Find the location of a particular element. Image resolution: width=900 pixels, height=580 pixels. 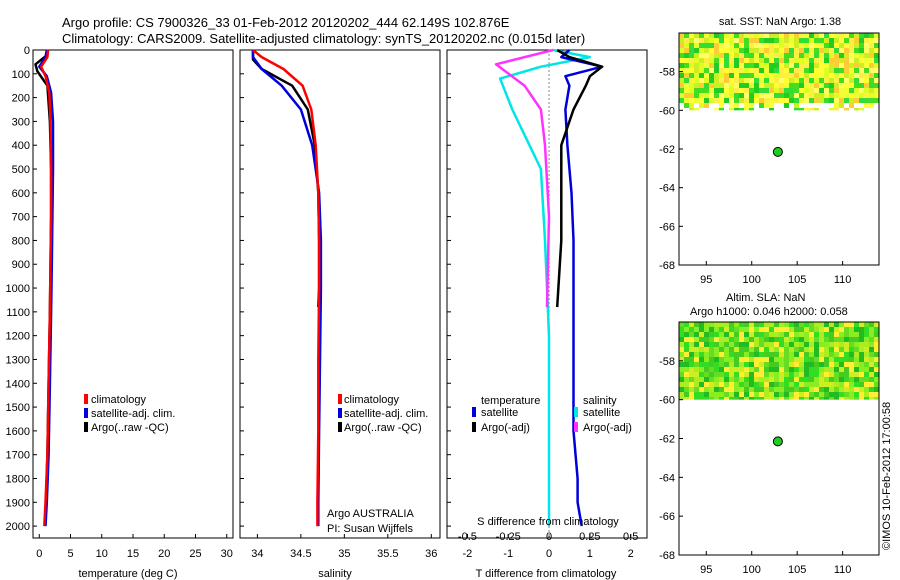

legend-label-climatology: climatology is located at coordinates (372, 400).